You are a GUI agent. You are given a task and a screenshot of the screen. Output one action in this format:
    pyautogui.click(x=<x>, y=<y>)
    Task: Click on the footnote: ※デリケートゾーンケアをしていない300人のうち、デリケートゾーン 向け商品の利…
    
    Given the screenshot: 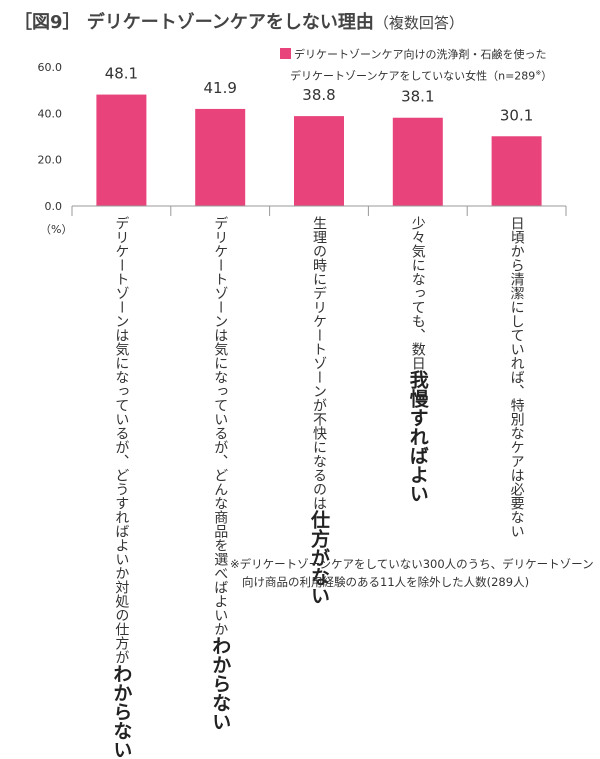 What is the action you would take?
    pyautogui.click(x=412, y=573)
    